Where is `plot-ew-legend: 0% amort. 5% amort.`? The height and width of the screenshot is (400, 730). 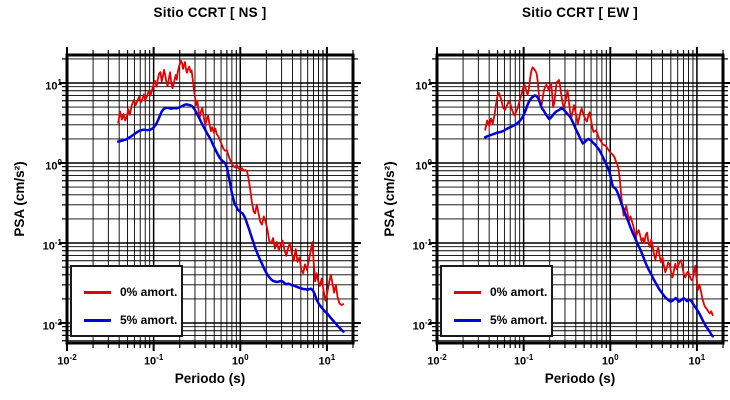 plot-ew-legend: 0% amort. 5% amort. is located at coordinates (496, 301).